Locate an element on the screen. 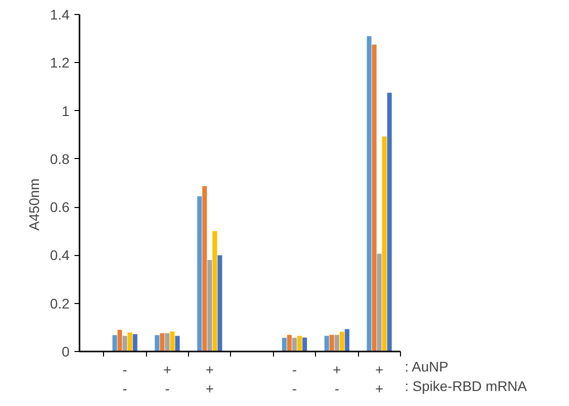  y-axis-title: A450nm is located at coordinates (34, 204).